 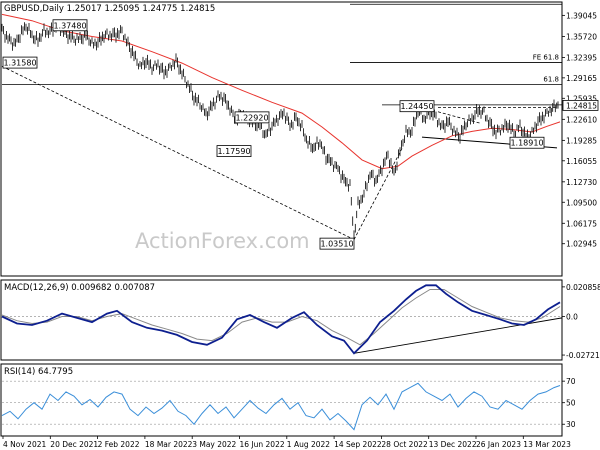 I want to click on price-annotation: 1.18910, so click(x=527, y=142).